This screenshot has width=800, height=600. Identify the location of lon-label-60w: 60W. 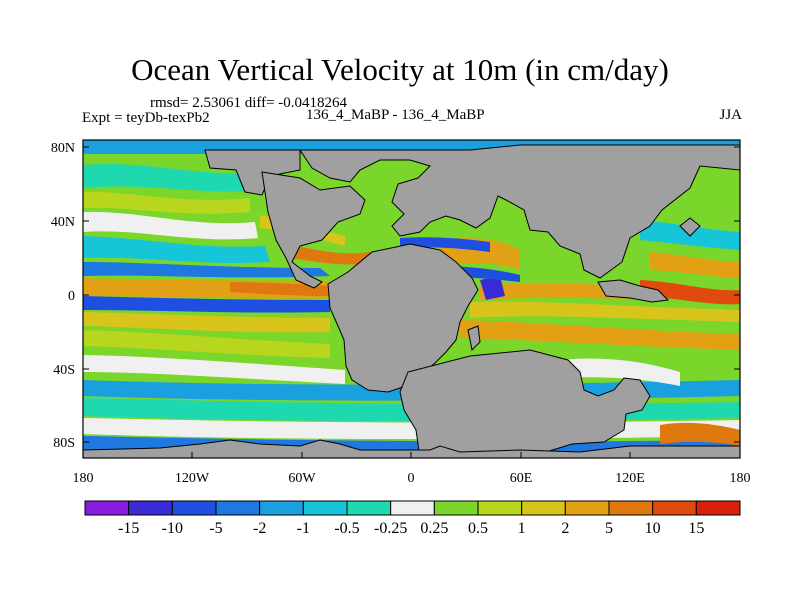
(302, 478).